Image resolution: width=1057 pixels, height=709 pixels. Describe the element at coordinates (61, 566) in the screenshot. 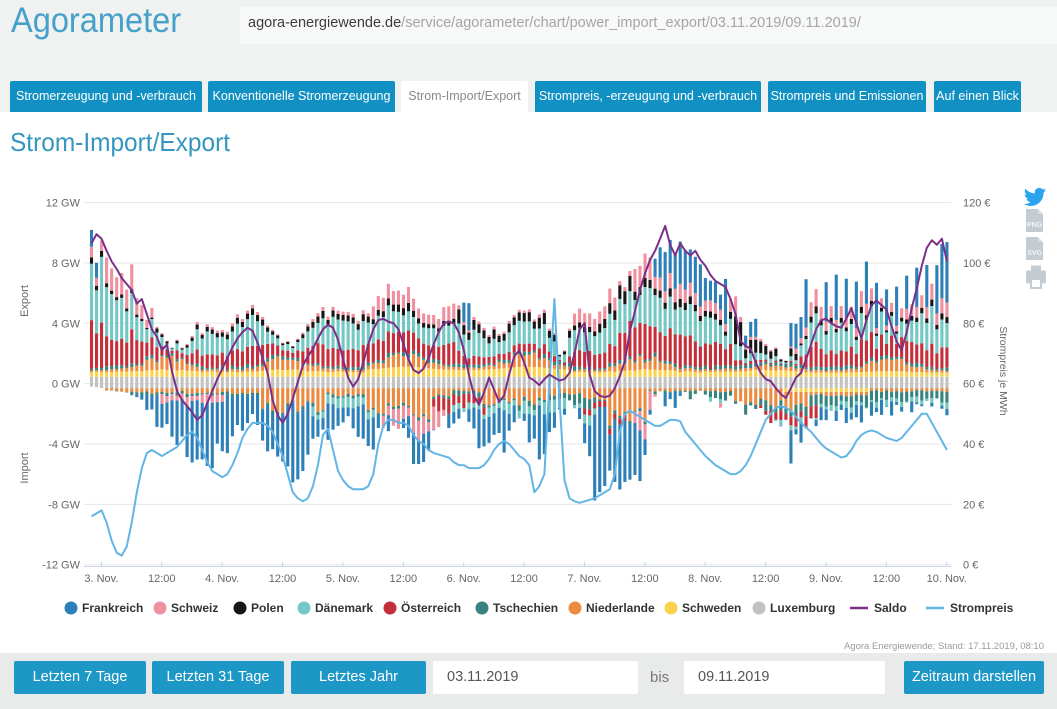

I see `svg-text: -12 GW` at that location.